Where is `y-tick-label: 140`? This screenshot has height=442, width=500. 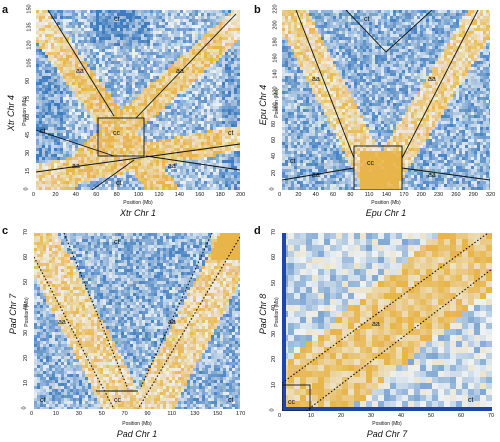 y-tick-label: 140 is located at coordinates (275, 74).